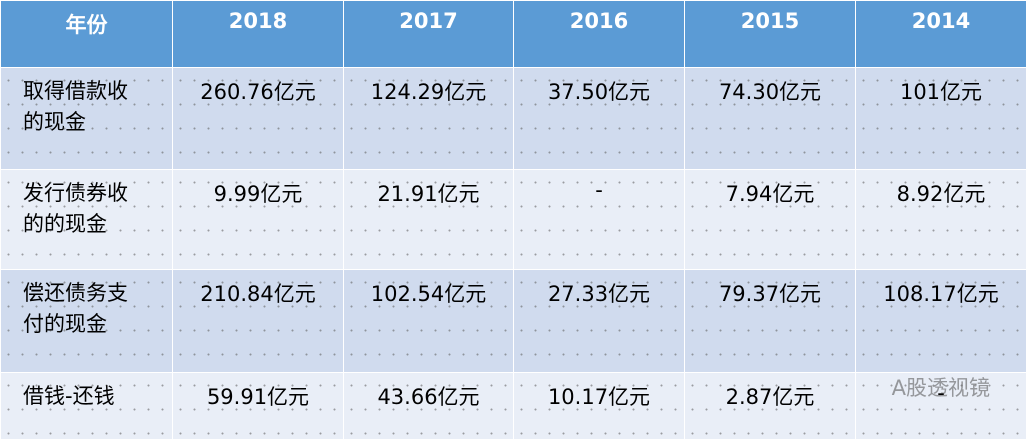 This screenshot has width=1026, height=440. What do you see at coordinates (599, 406) in the screenshot?
I see `value-cell: 10.17亿元` at bounding box center [599, 406].